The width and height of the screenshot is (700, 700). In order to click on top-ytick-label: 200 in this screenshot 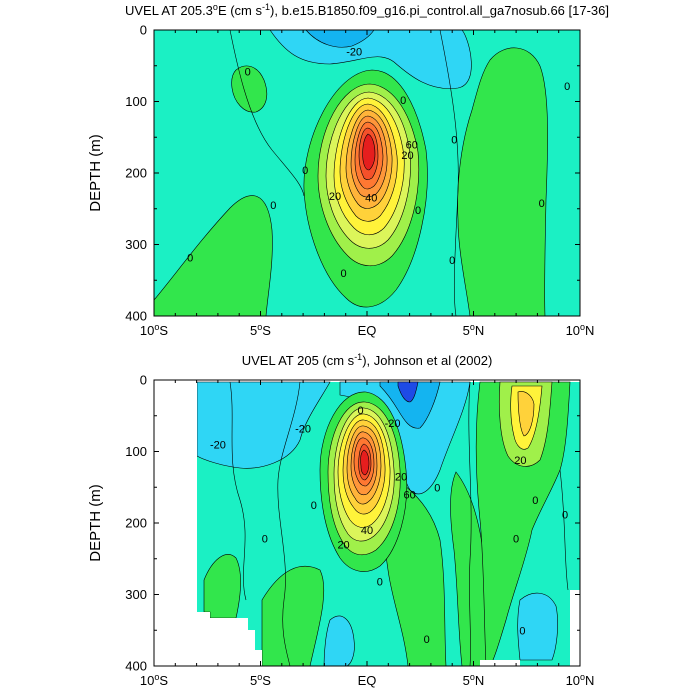, I will do `click(136, 173)`.